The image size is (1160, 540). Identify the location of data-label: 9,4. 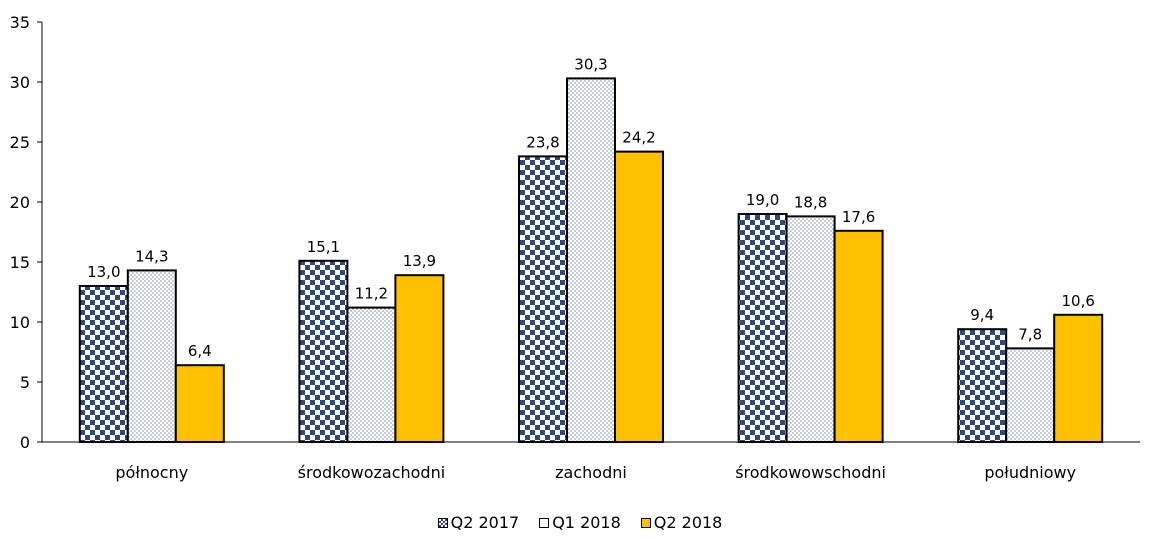
(982, 315).